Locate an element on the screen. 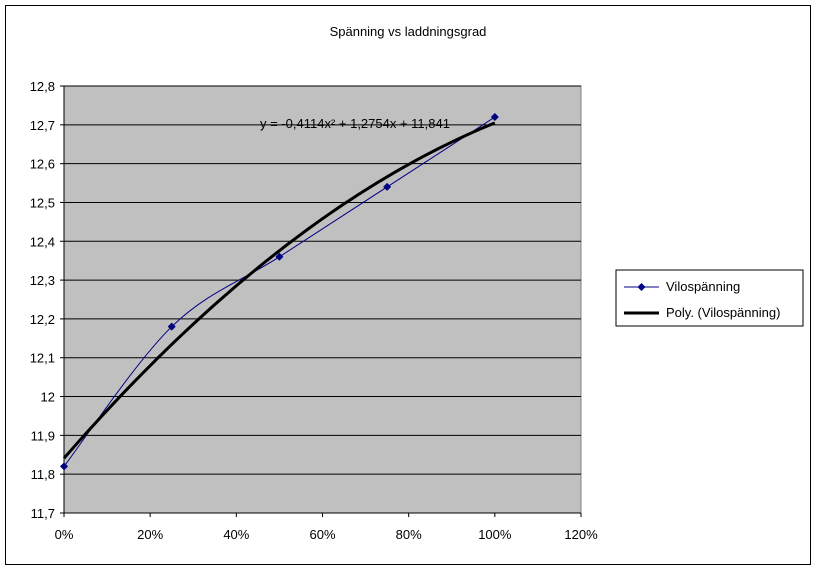  x-tick-label: 80% is located at coordinates (409, 534).